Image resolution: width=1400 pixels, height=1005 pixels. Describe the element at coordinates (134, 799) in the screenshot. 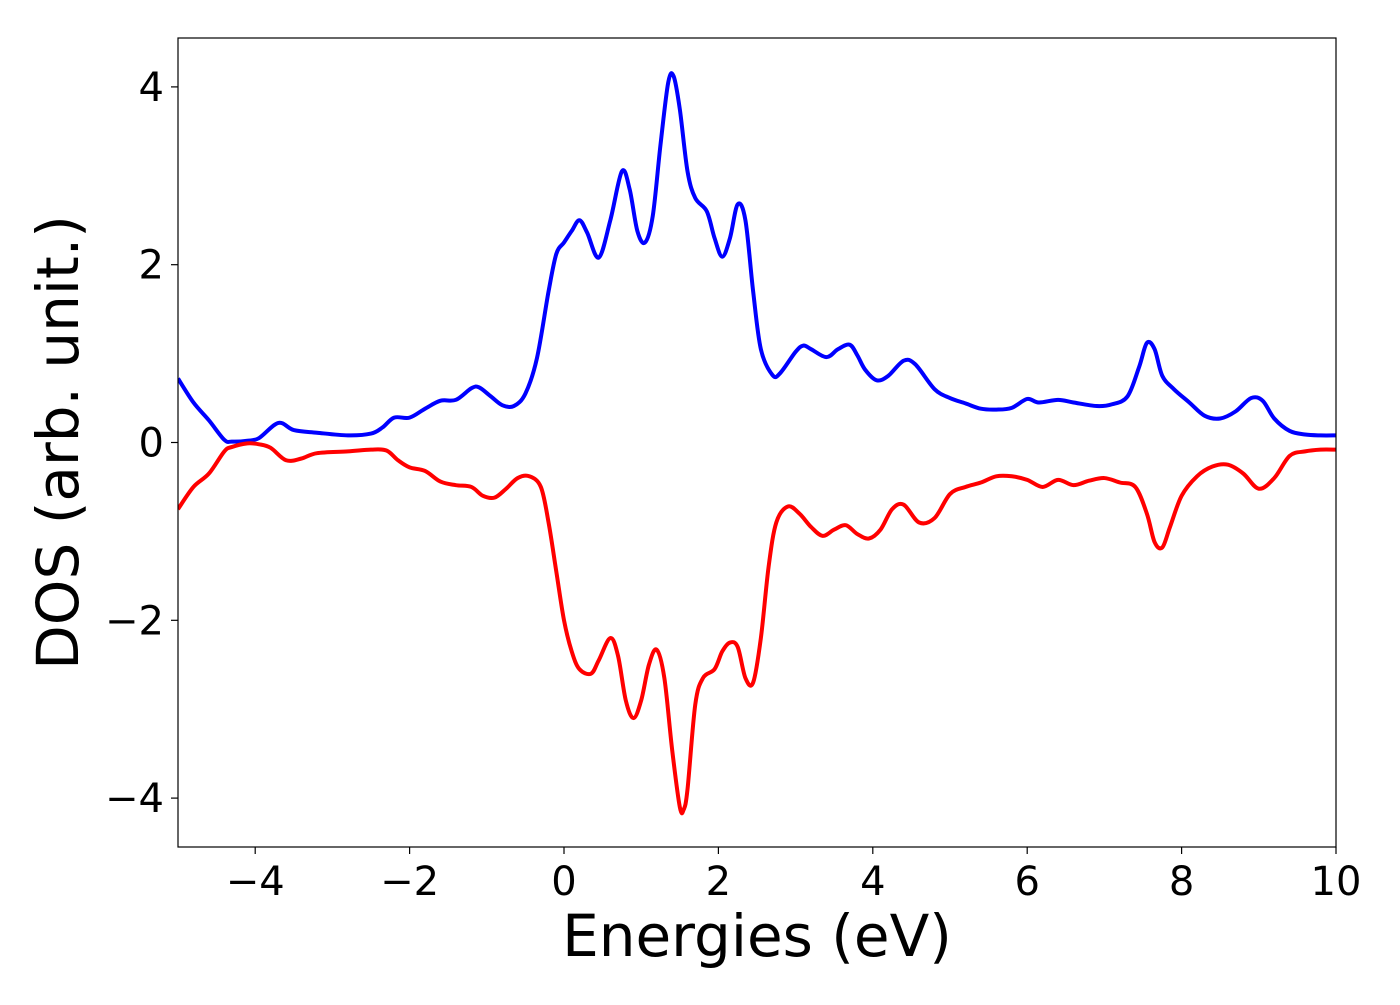

I see `y-tick-label: −4` at that location.